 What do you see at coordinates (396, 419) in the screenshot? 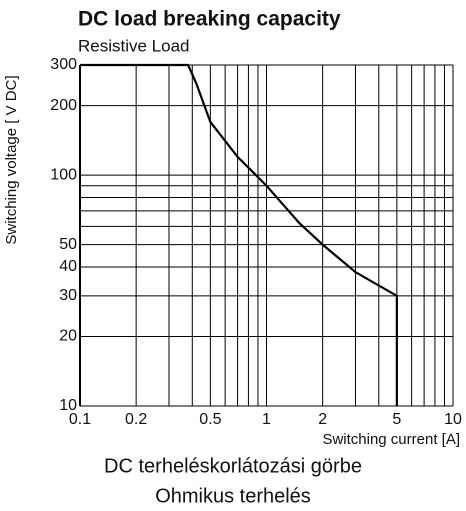
I see `x-tick-label: 5` at bounding box center [396, 419].